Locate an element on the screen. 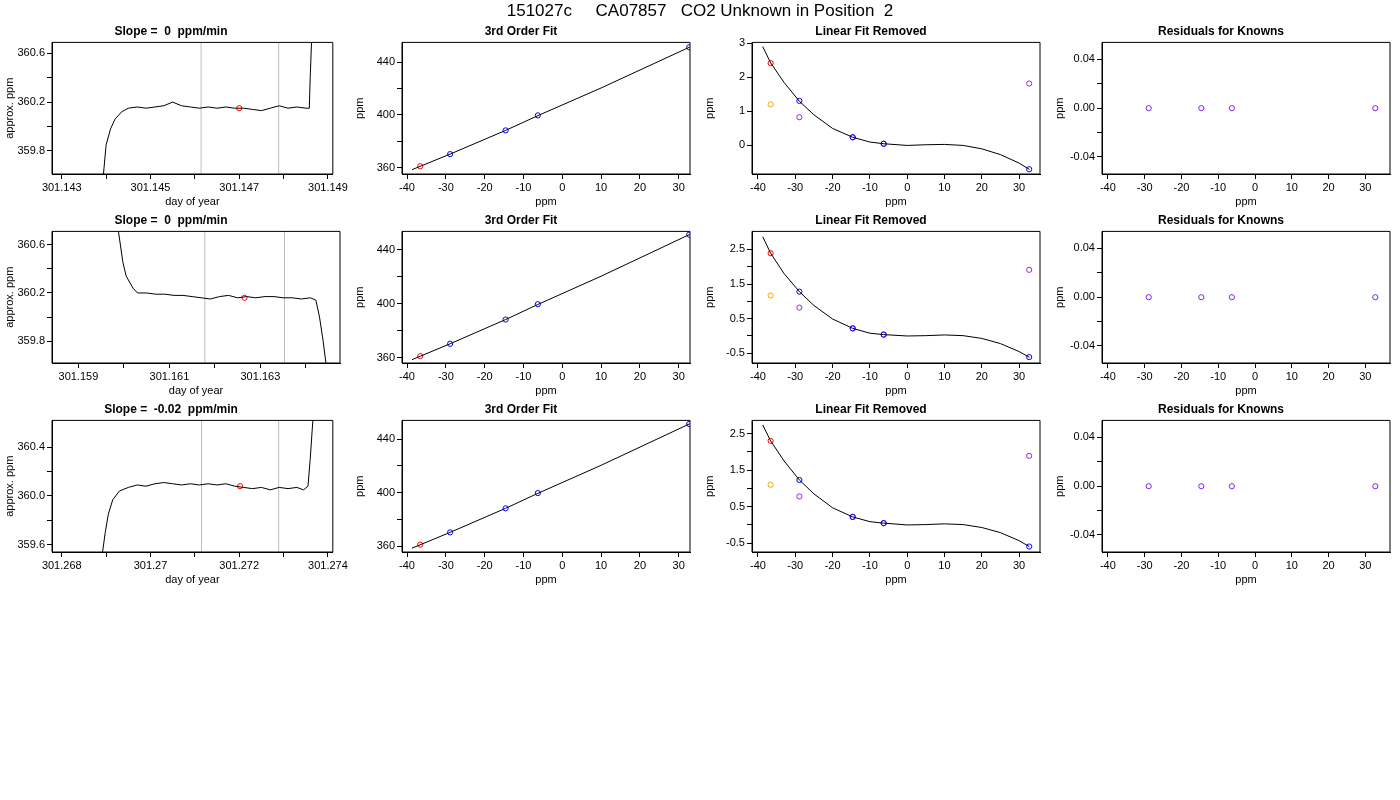  y-tick-label: 2 is located at coordinates (741, 76).